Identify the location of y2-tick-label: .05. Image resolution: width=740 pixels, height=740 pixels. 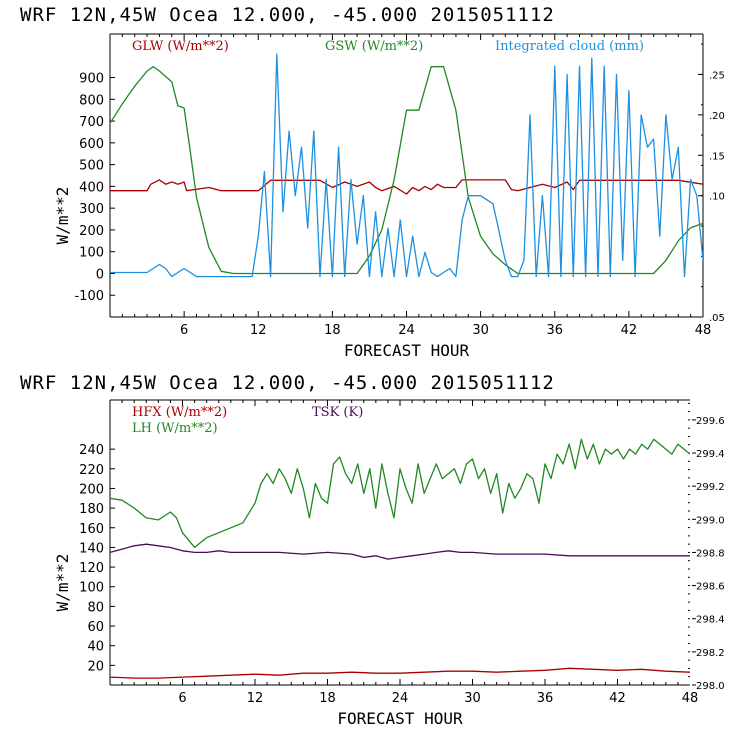
(717, 318).